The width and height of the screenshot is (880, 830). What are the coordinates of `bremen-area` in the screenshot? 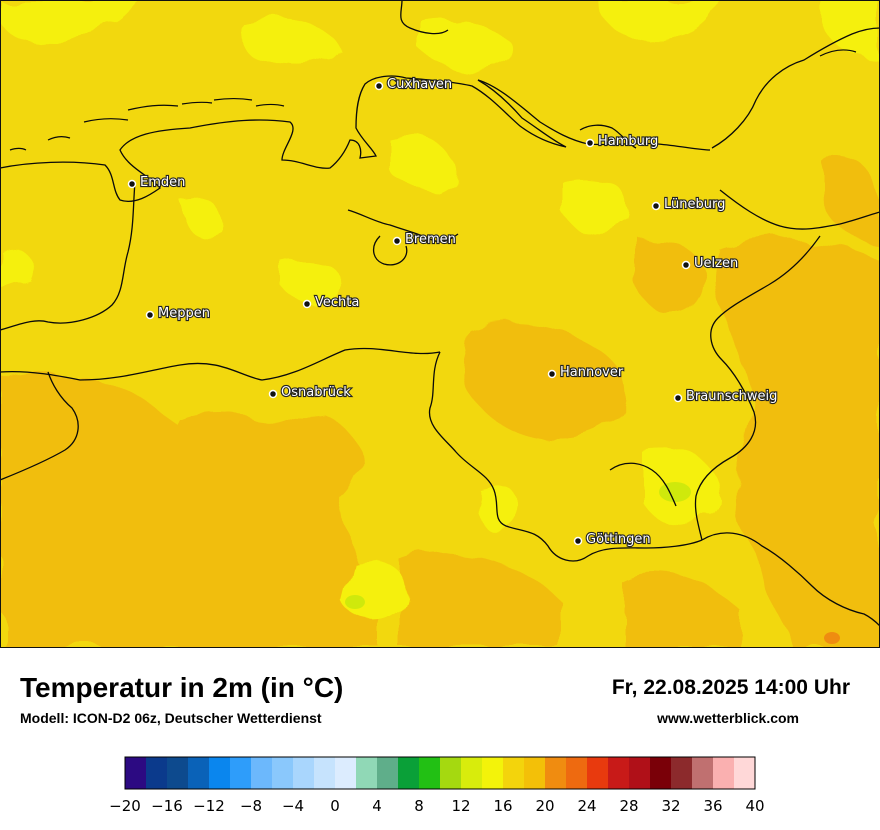 It's located at (390, 250).